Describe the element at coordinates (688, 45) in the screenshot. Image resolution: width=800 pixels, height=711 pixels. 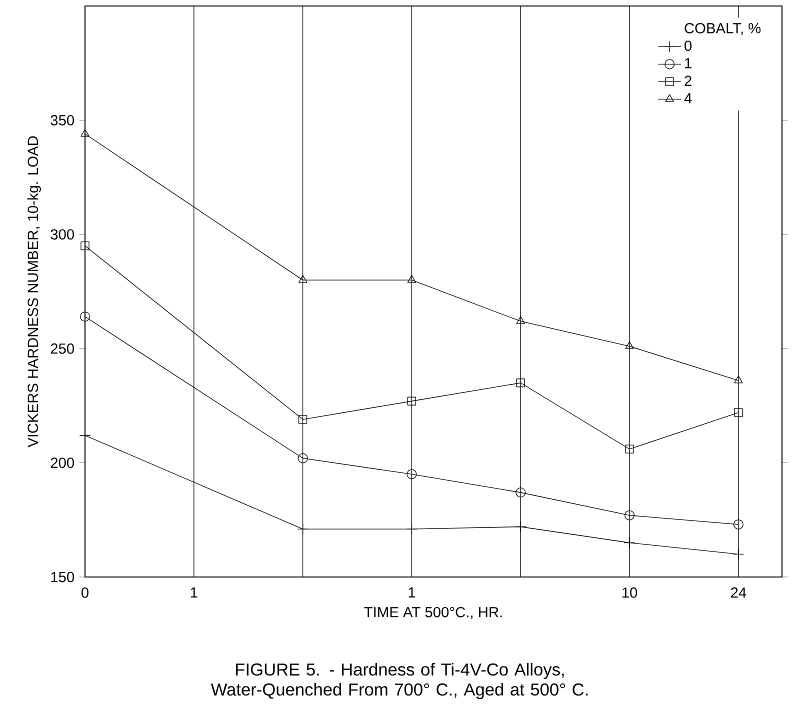
I see `legend-label: 0` at that location.